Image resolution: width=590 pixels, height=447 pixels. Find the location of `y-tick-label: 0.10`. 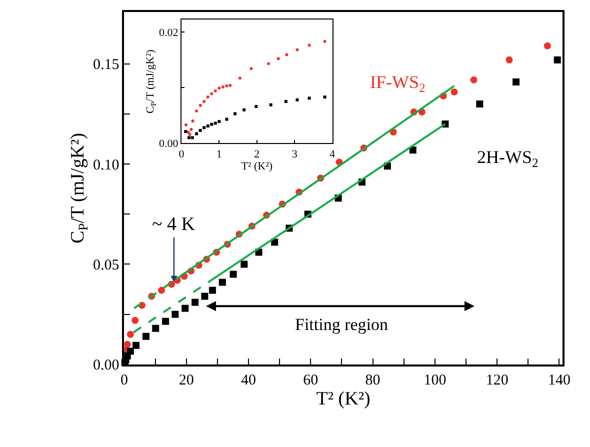

y-tick-label: 0.10 is located at coordinates (106, 165).